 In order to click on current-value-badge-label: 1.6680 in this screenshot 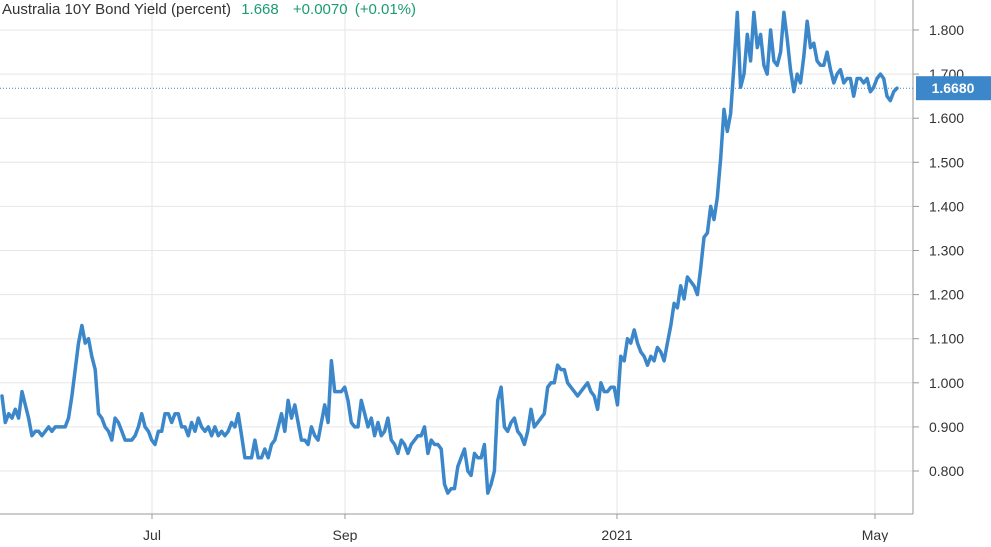, I will do `click(953, 88)`.